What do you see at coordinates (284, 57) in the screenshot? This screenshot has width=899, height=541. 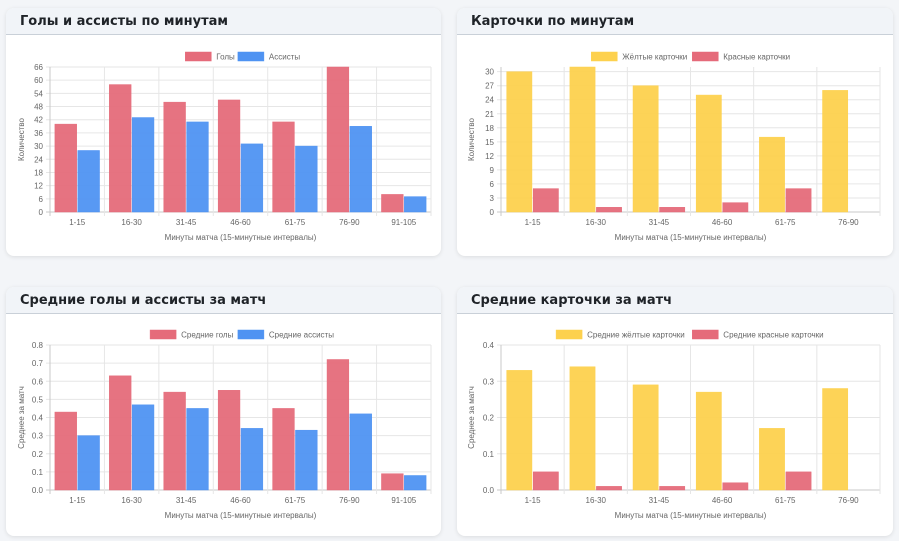 I see `legend-label: Ассисты` at bounding box center [284, 57].